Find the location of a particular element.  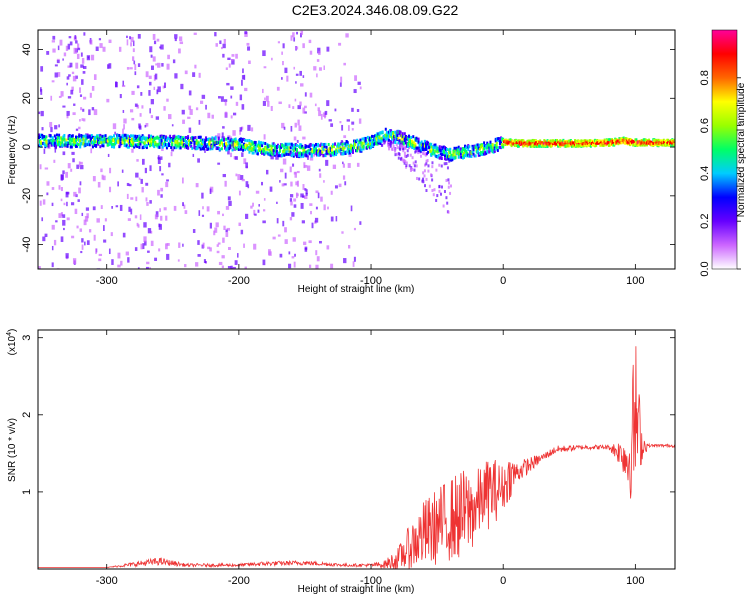

y-tick-label: -20 is located at coordinates (27, 196).